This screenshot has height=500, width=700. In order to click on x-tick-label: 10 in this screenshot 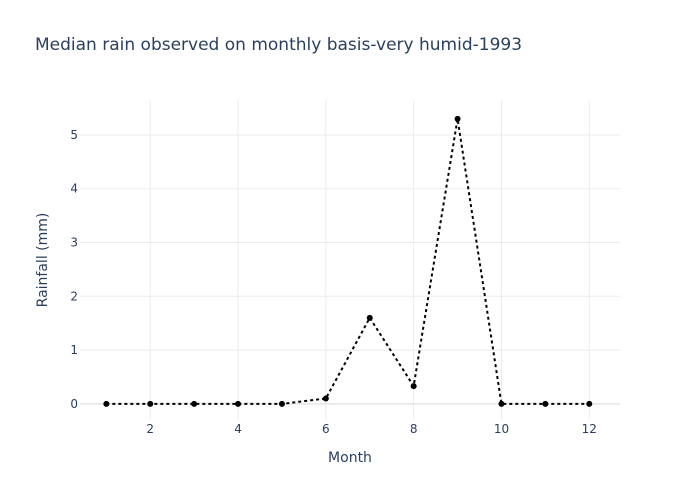, I will do `click(501, 429)`.